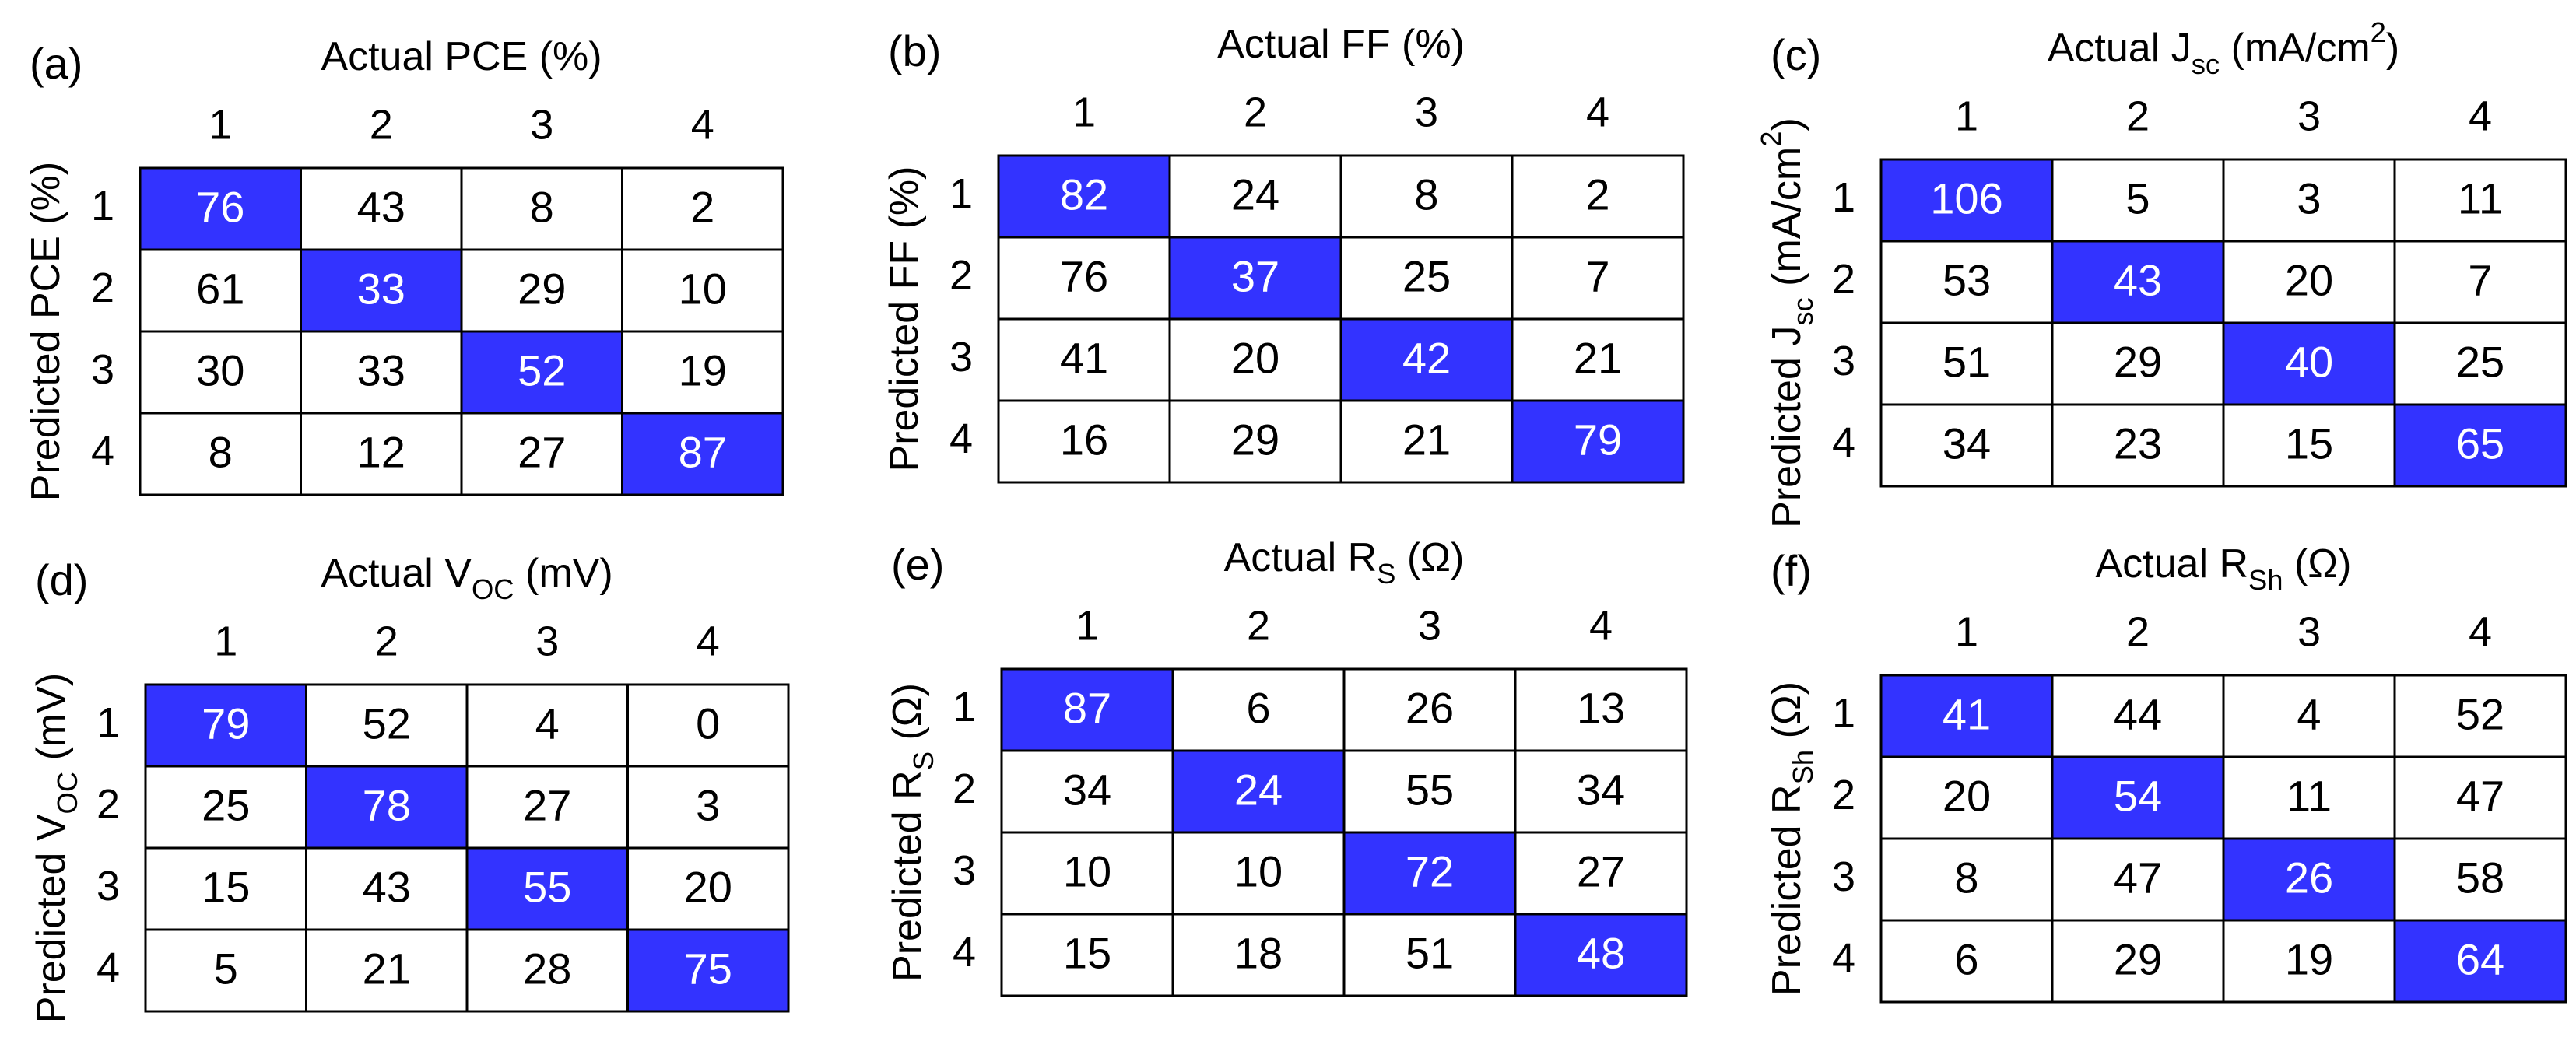 The width and height of the screenshot is (2576, 1051). Describe the element at coordinates (381, 451) in the screenshot. I see `cell-value: 12` at that location.